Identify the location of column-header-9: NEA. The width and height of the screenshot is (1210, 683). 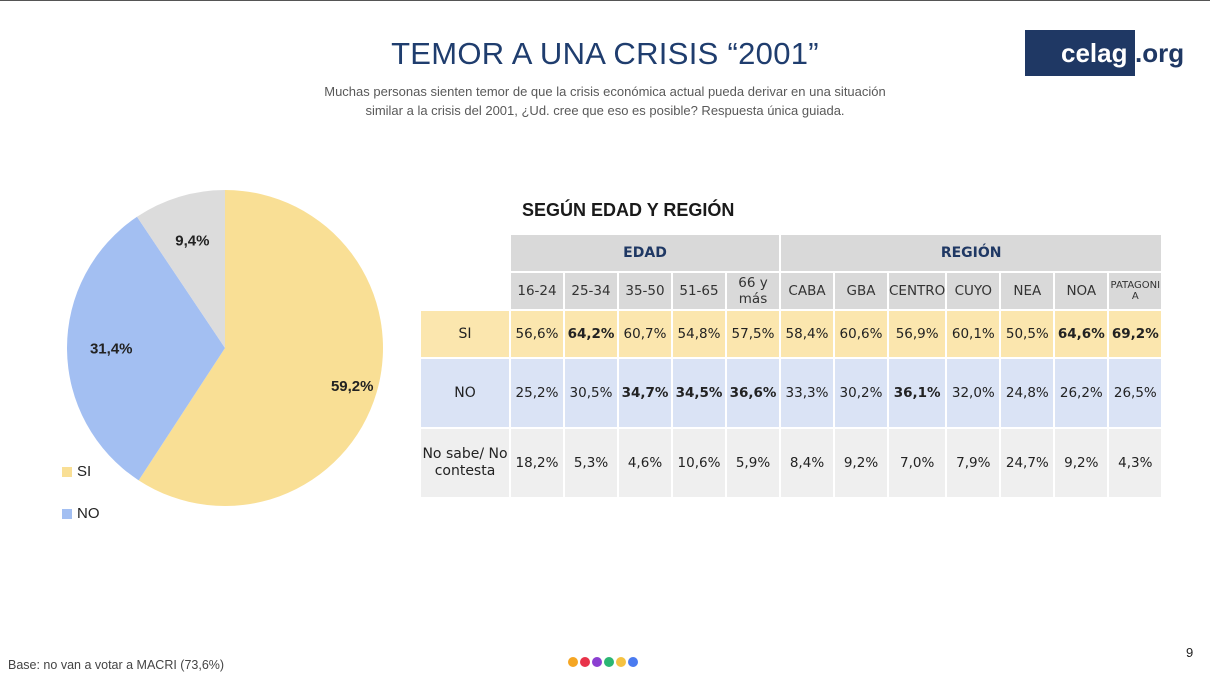
(1027, 291).